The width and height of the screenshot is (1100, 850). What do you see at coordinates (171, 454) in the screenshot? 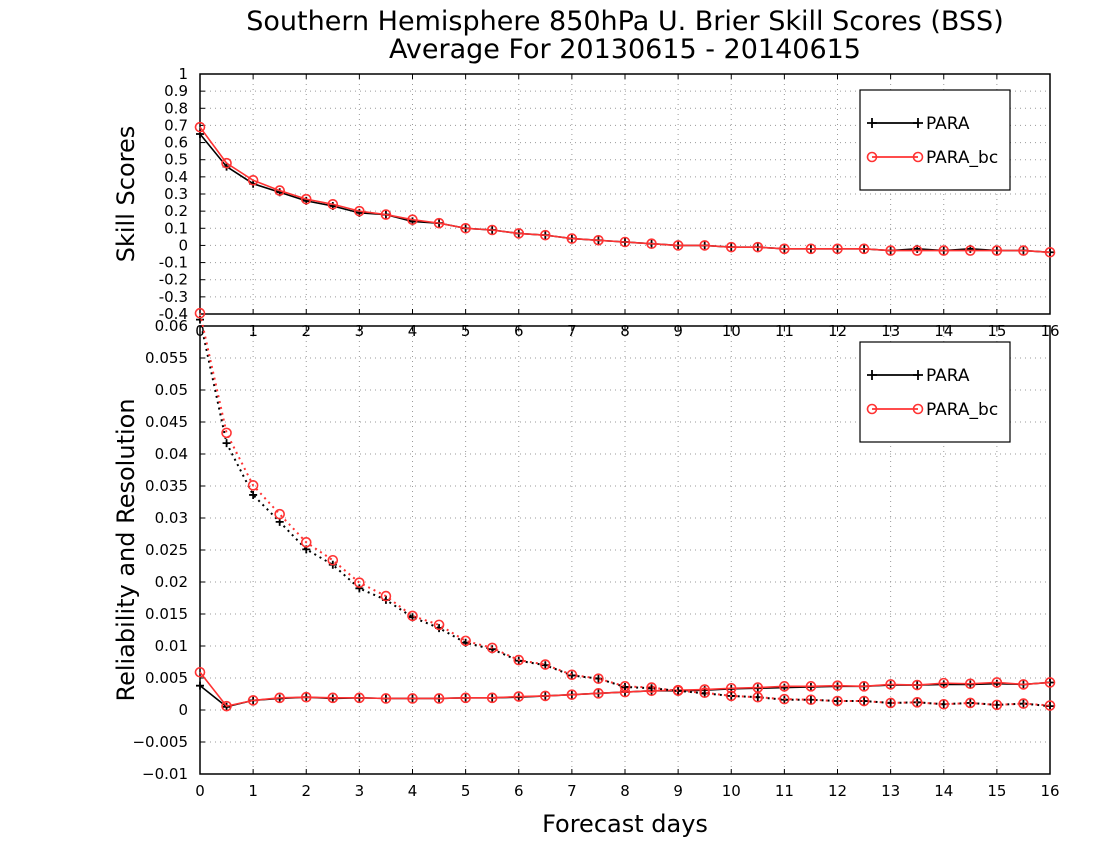
I see `y-tick-label: 0.04` at bounding box center [171, 454].